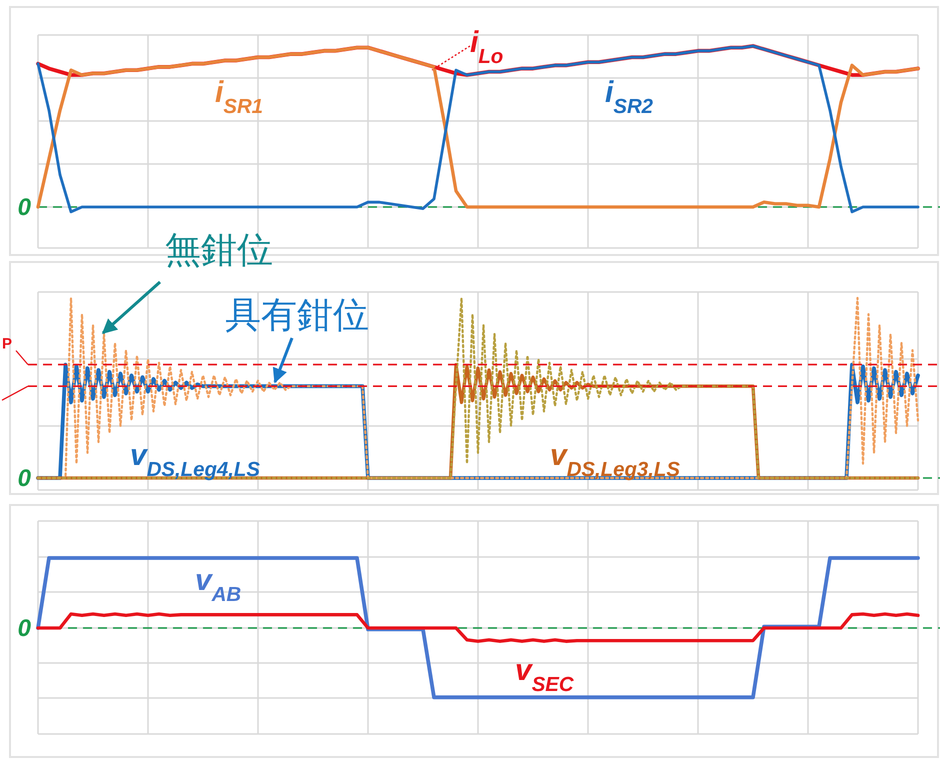 Image resolution: width=940 pixels, height=761 pixels. What do you see at coordinates (297, 315) in the screenshot?
I see `annotation: 具有鉗位` at bounding box center [297, 315].